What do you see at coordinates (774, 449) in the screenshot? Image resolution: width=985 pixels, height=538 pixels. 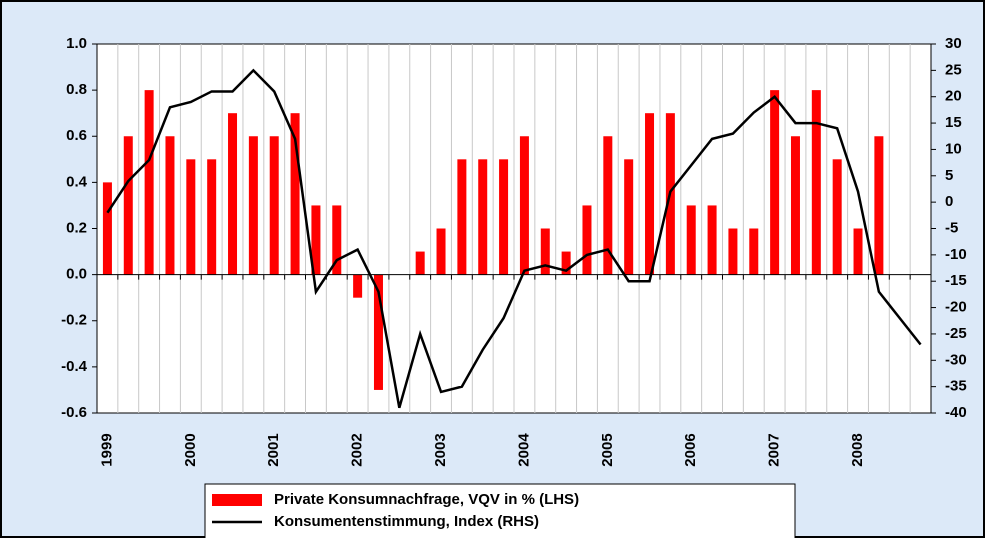 I see `x-tick-label: 2007` at bounding box center [774, 449].